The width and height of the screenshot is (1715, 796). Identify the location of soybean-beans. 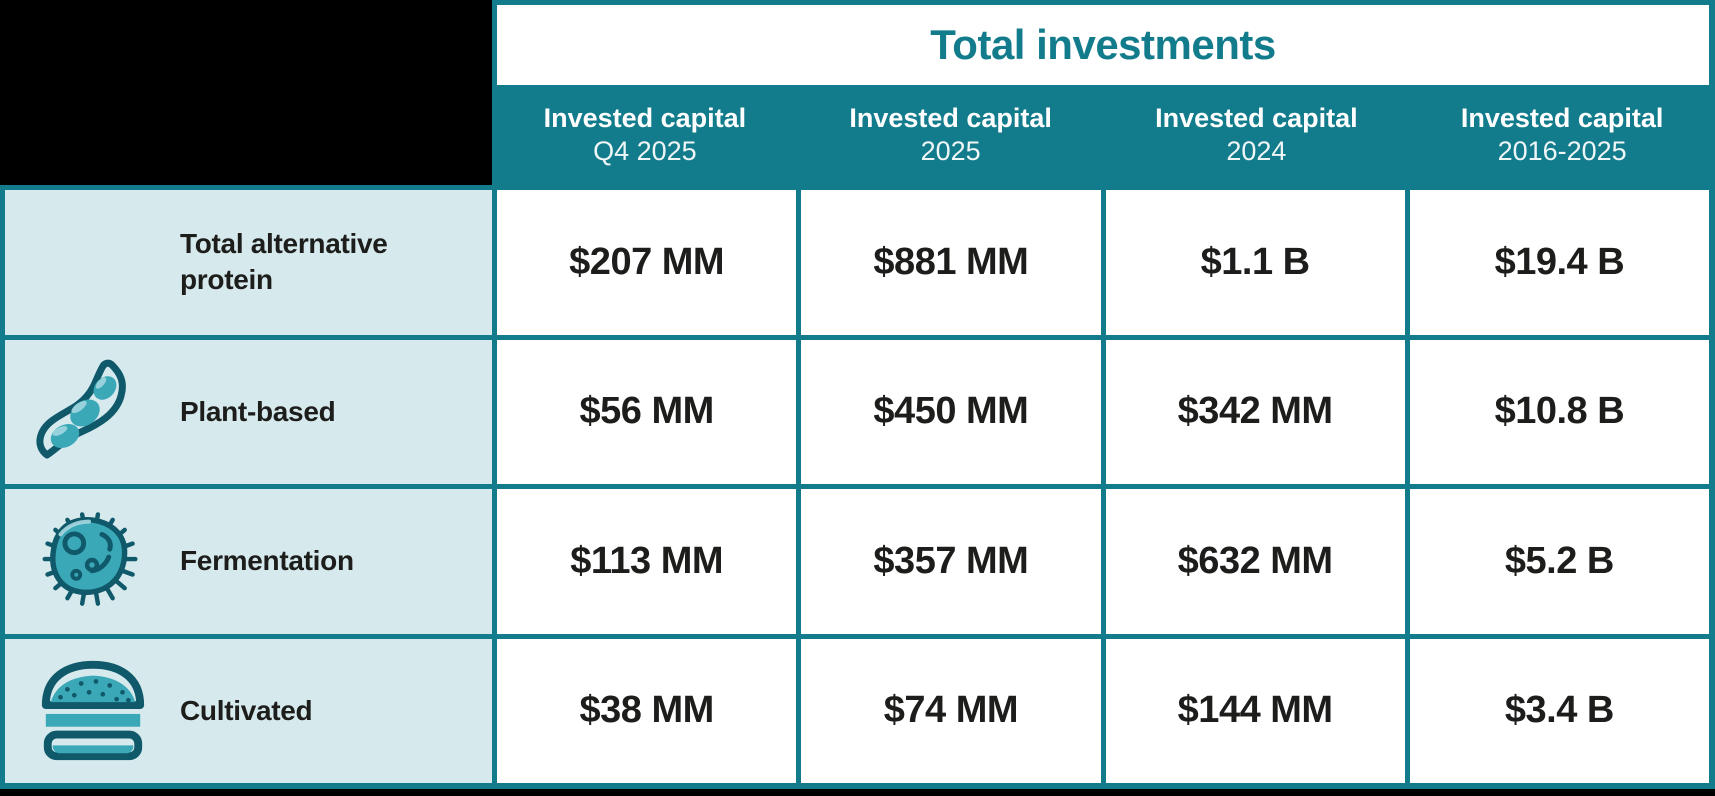
(83, 411).